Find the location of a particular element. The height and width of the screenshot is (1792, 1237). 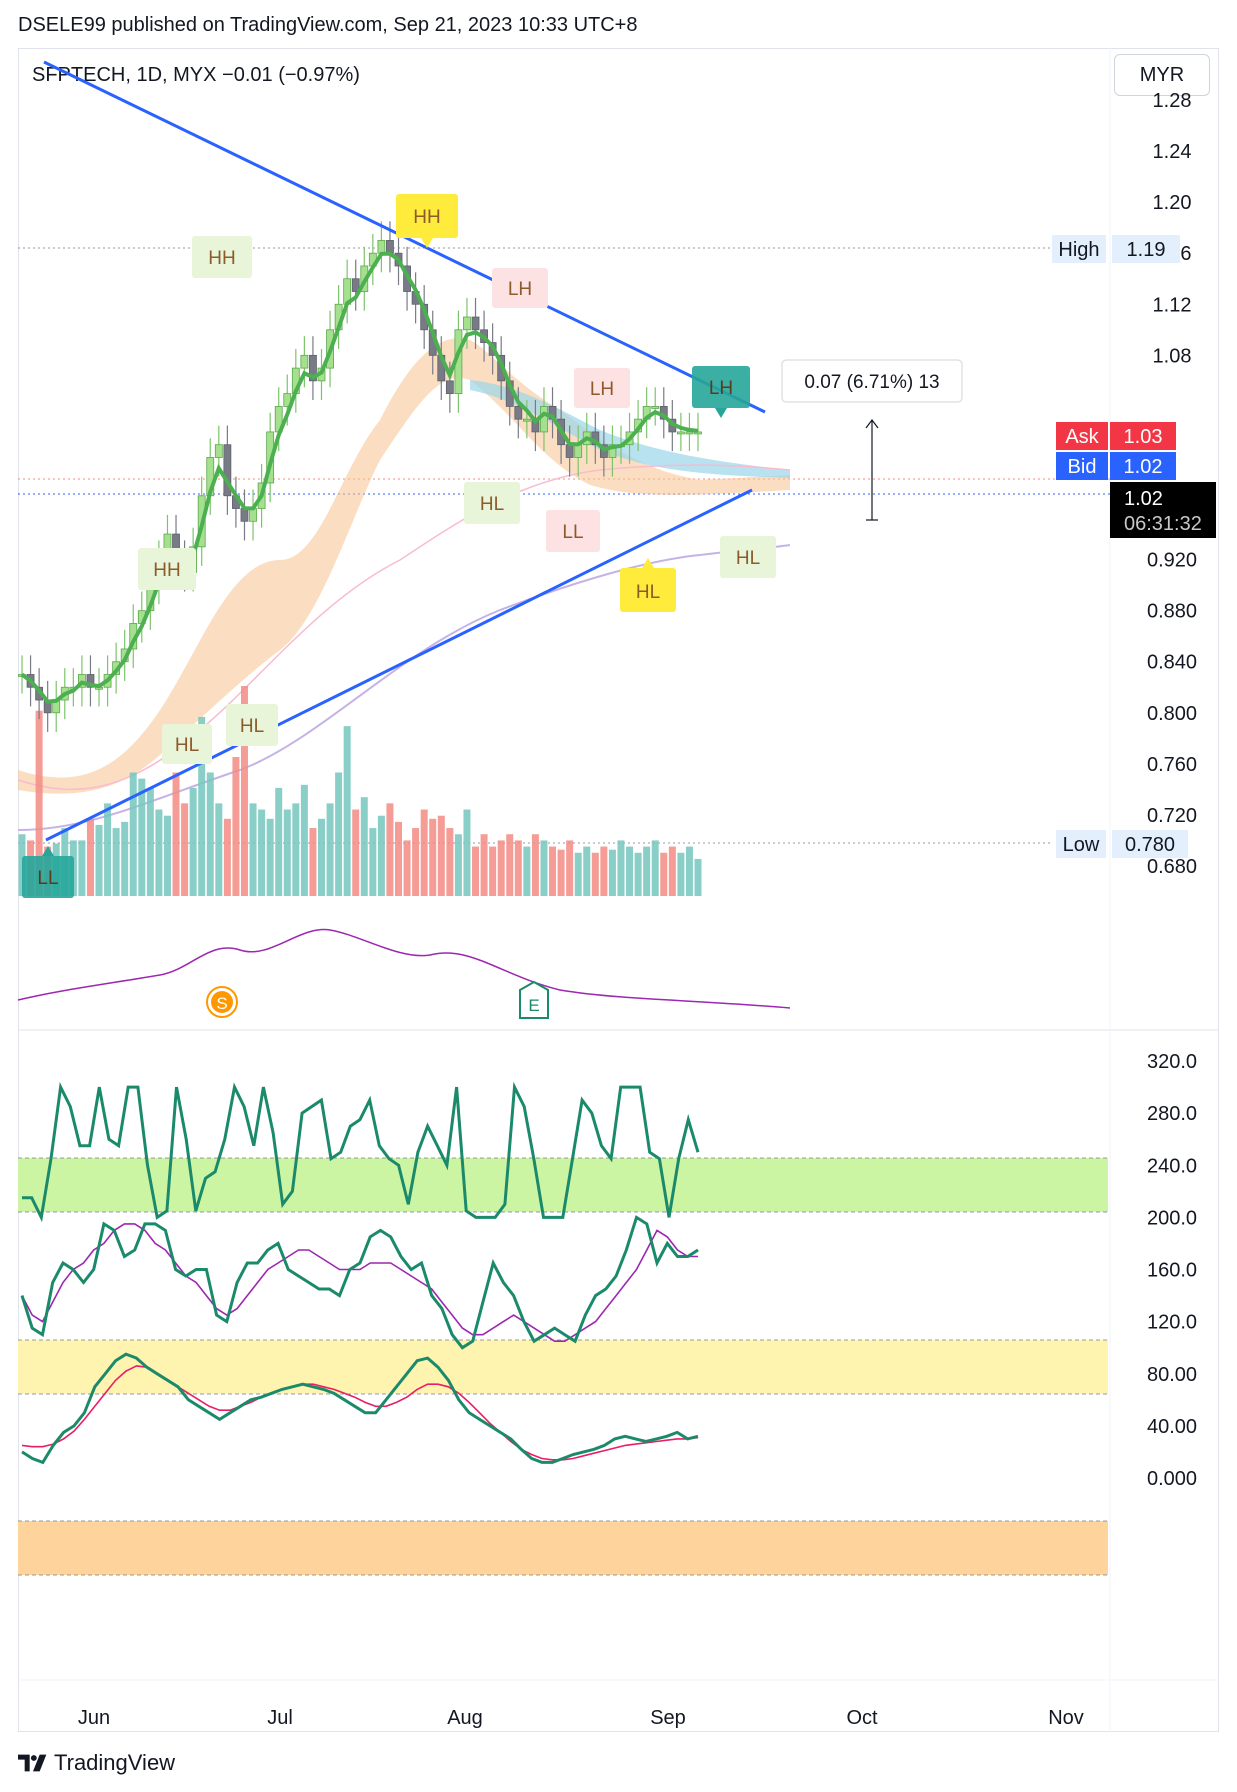

ascending-trendline is located at coordinates (399, 665).